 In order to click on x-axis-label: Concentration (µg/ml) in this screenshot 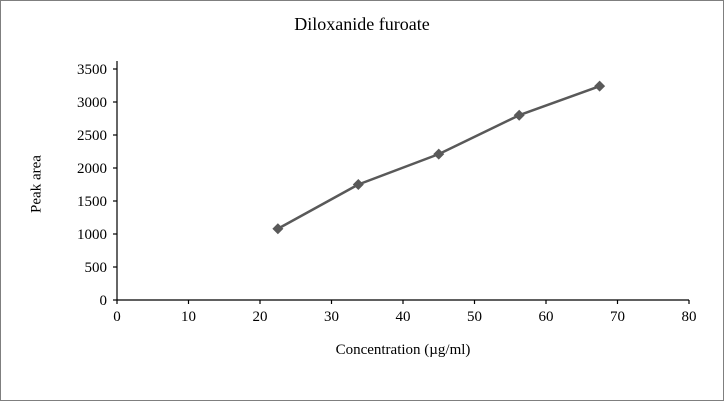, I will do `click(403, 350)`.